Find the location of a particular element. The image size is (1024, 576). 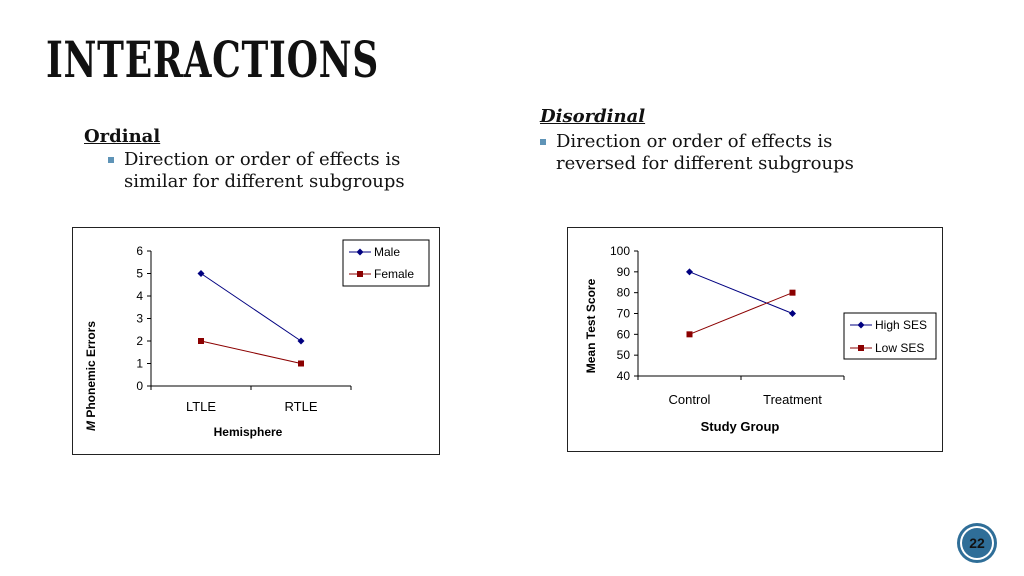

x-axis-label: Hemisphere is located at coordinates (248, 432).